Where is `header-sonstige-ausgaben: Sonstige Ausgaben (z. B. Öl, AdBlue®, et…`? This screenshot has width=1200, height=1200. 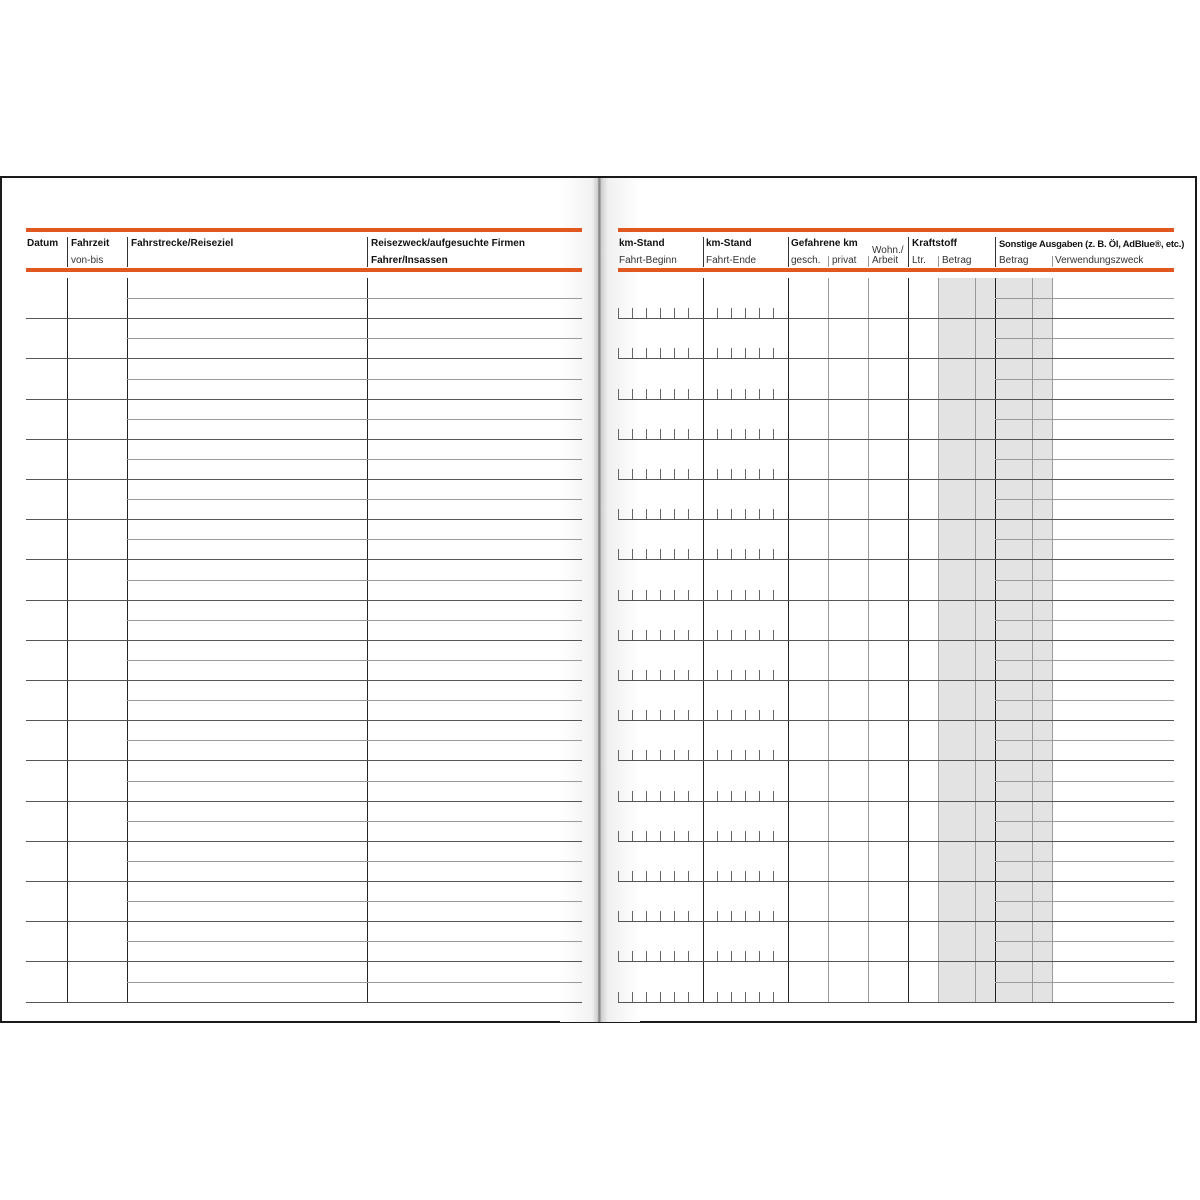 header-sonstige-ausgaben: Sonstige Ausgaben (z. B. Öl, AdBlue®, et… is located at coordinates (1092, 243).